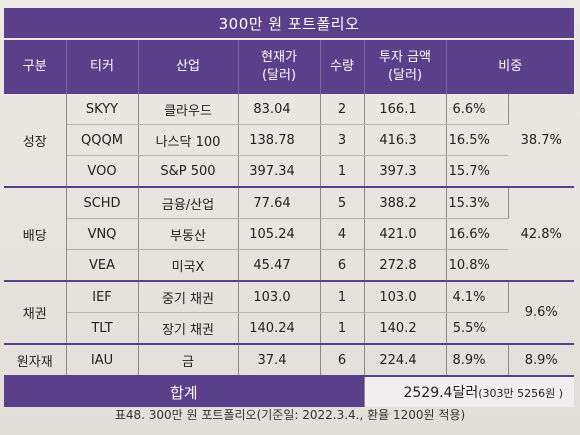  I want to click on pct-cell: 16.5%, so click(477, 140).